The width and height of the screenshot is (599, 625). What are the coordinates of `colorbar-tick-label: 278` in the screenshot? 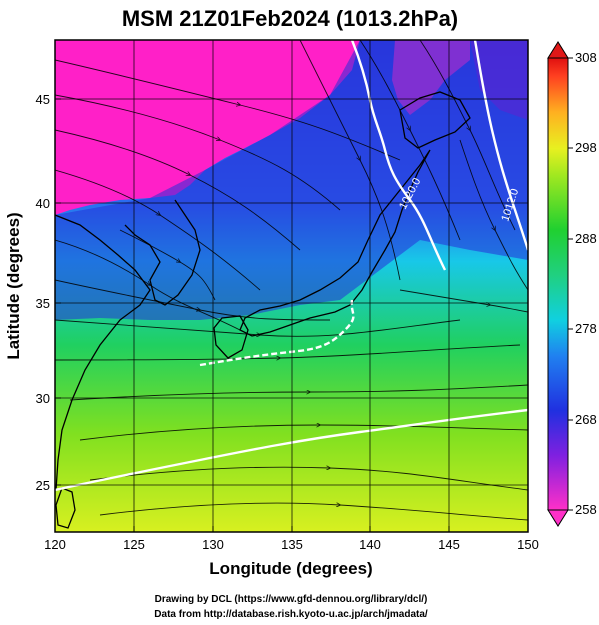 It's located at (586, 328).